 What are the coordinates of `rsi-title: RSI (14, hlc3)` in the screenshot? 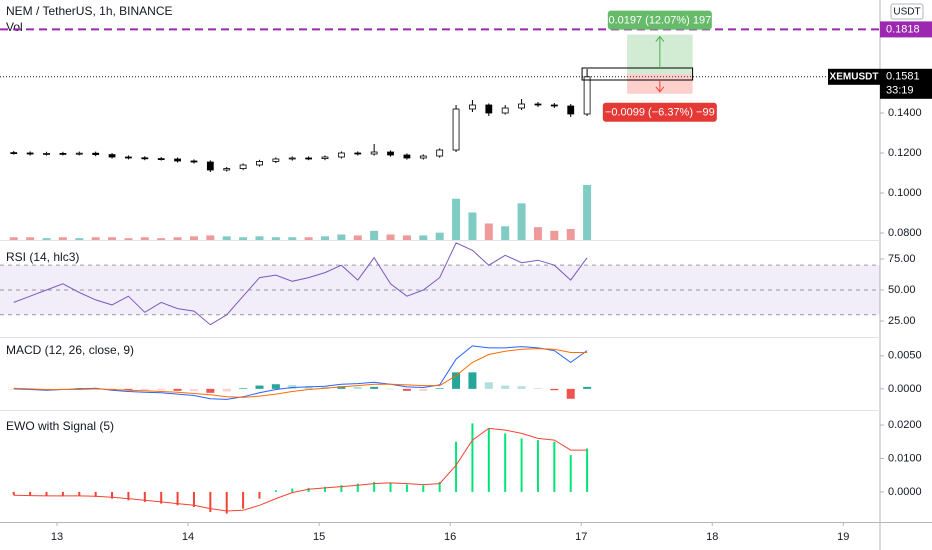 It's located at (42, 257).